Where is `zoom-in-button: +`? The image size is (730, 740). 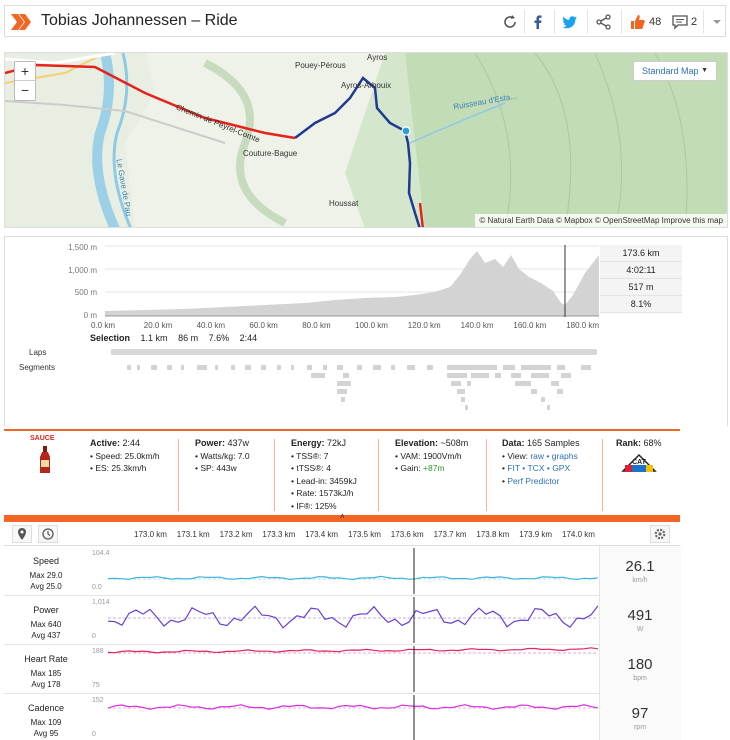 zoom-in-button: + is located at coordinates (25, 71).